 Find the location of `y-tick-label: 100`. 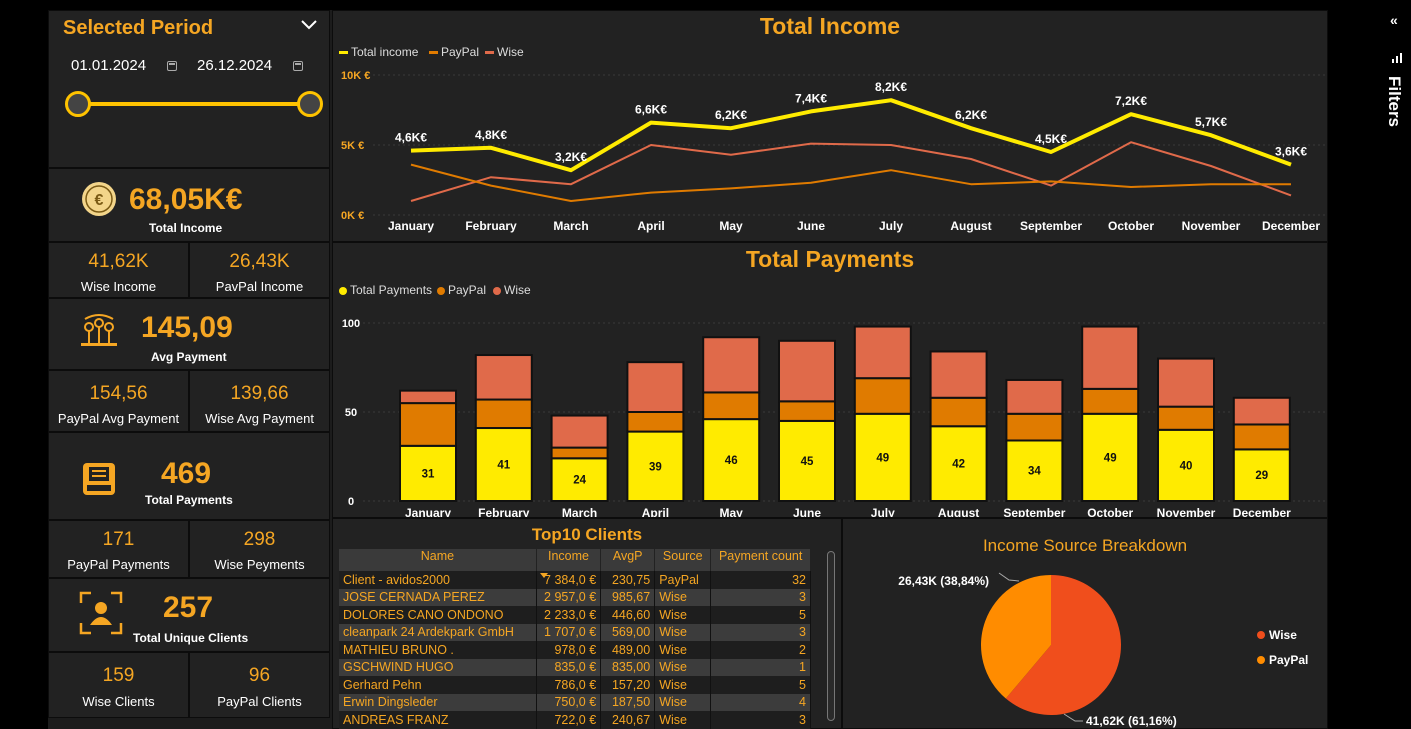

y-tick-label: 100 is located at coordinates (351, 324).